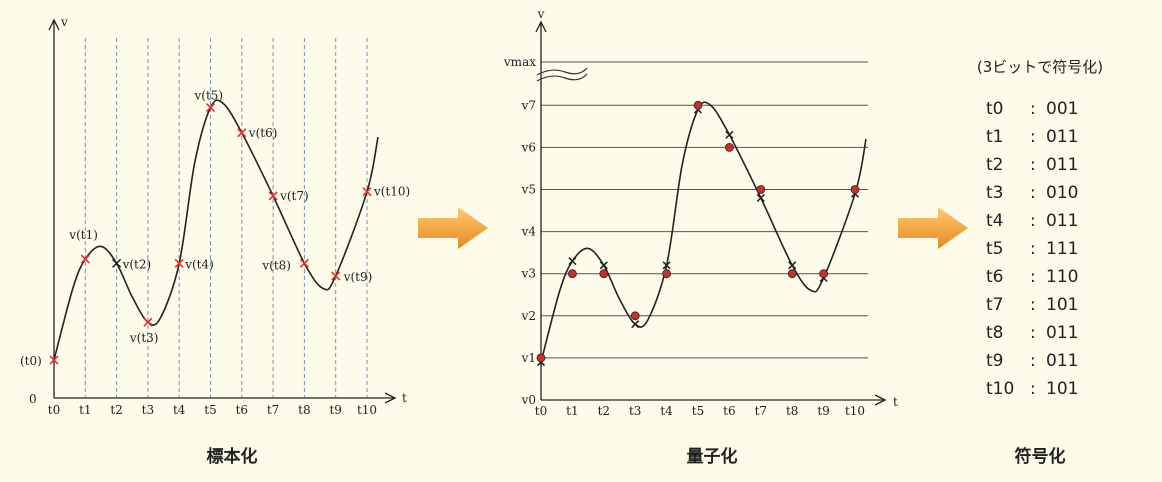 Image resolution: width=1162 pixels, height=482 pixels. Describe the element at coordinates (729, 411) in the screenshot. I see `quantization-time-label: t6` at that location.